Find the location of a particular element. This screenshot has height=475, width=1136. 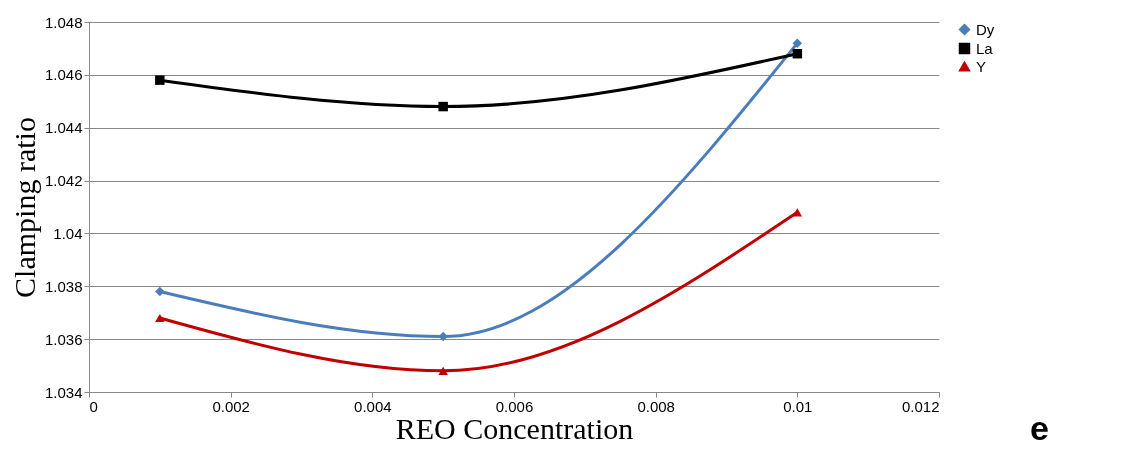

y-tick-label: 1.034 is located at coordinates (63, 392).